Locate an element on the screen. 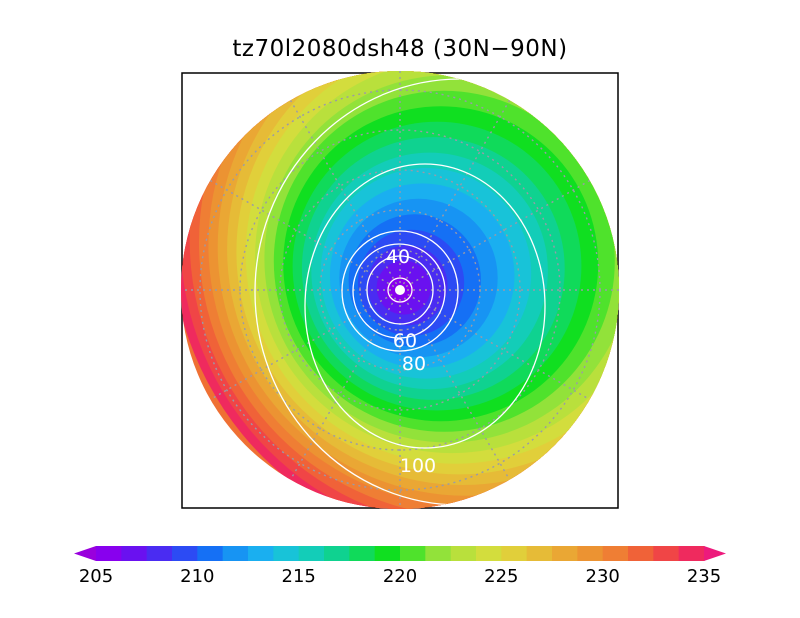 The height and width of the screenshot is (618, 800). parallel is located at coordinates (400, 290).